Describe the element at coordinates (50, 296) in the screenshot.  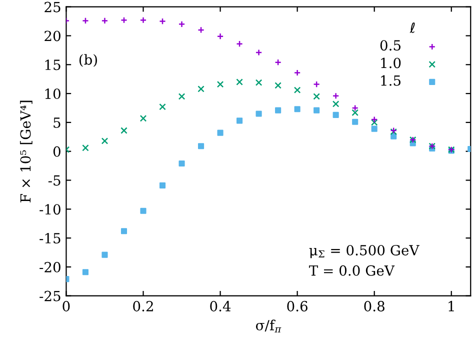
I see `y-tick-label: -25` at that location.